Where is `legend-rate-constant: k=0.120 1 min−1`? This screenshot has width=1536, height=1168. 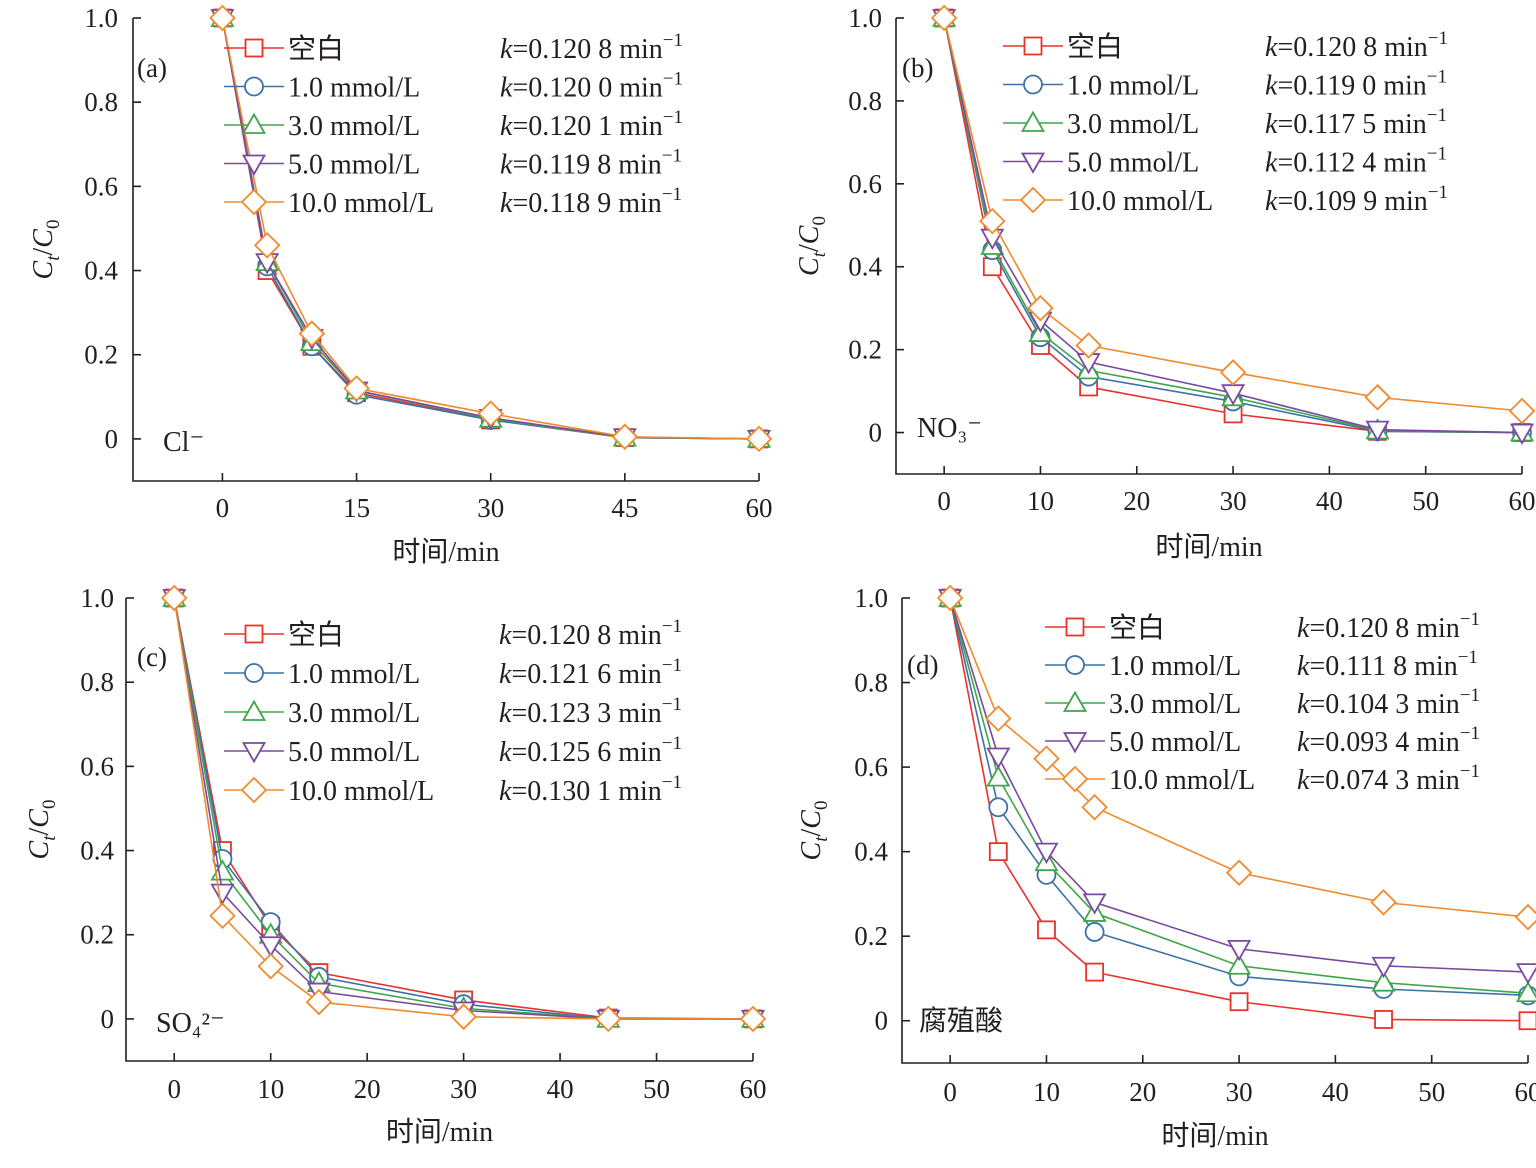 legend-rate-constant: k=0.120 1 min−1 is located at coordinates (591, 124).